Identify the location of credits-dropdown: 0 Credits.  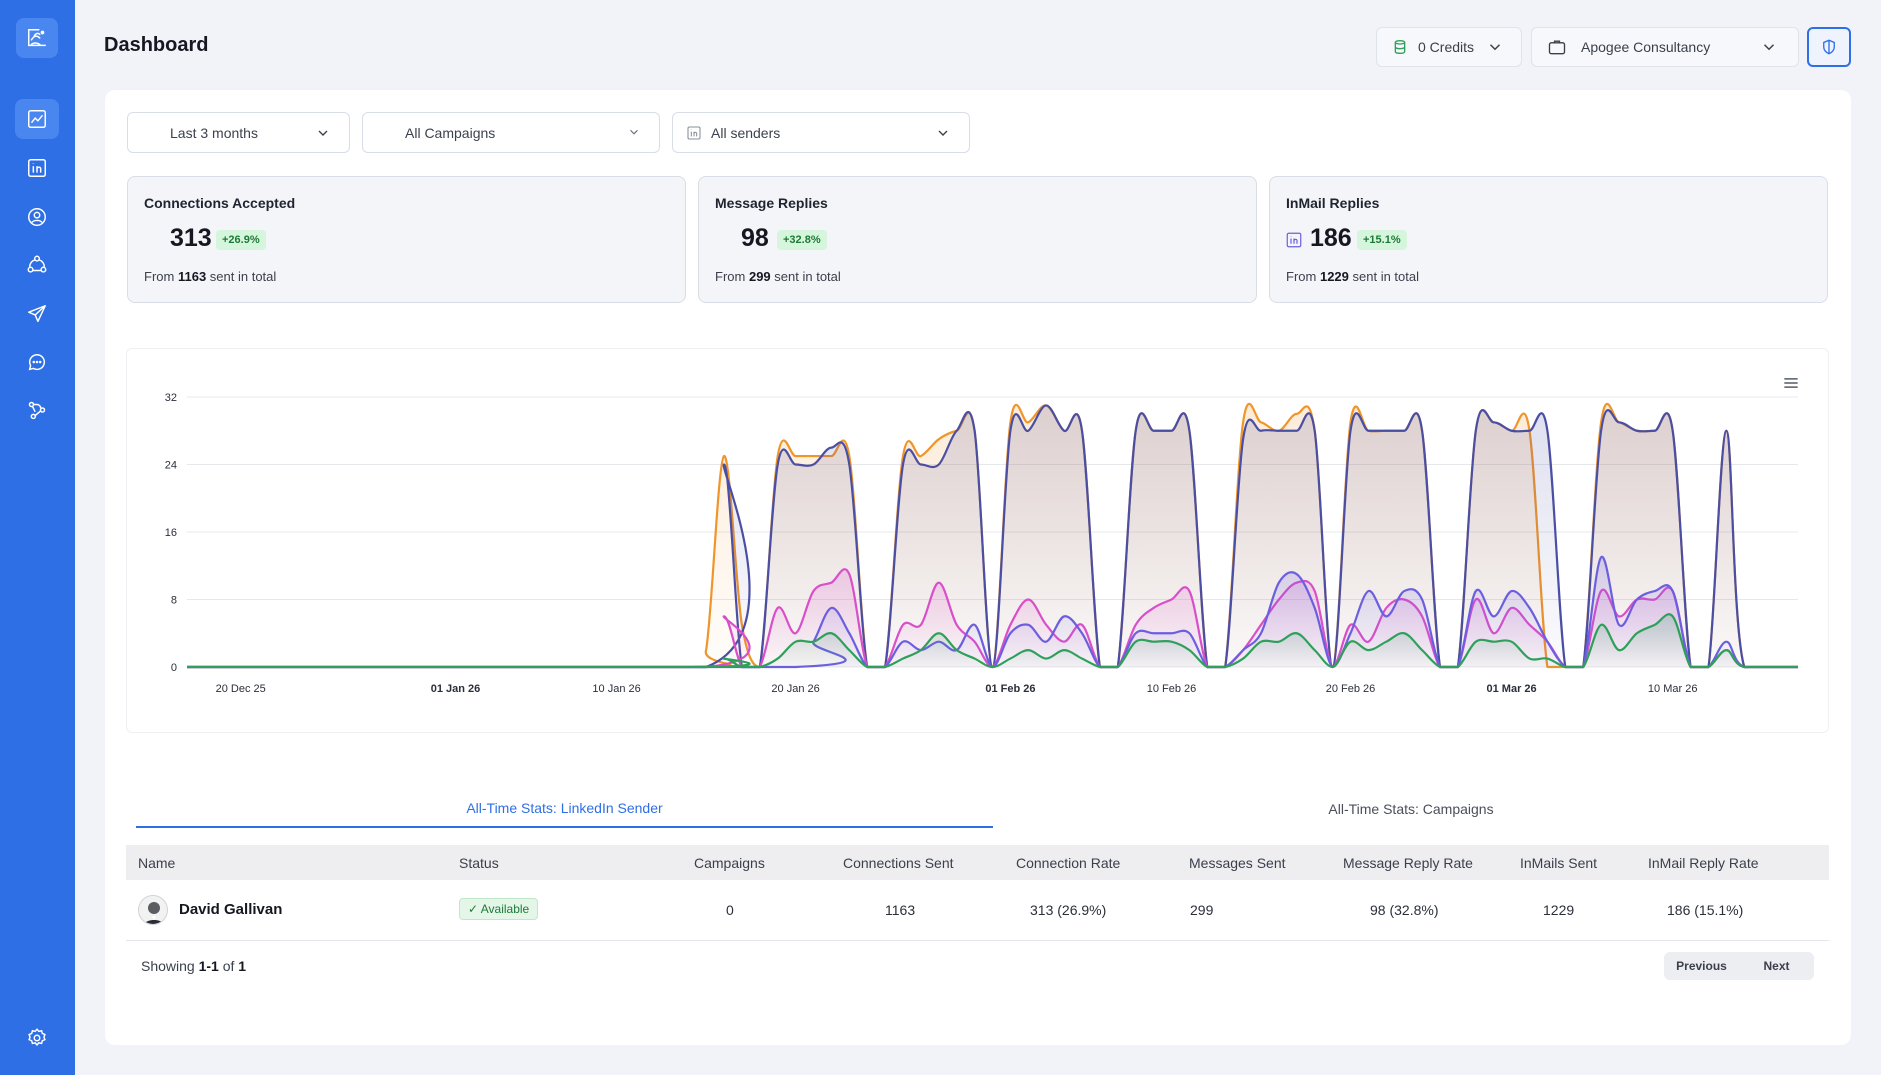
(1449, 47).